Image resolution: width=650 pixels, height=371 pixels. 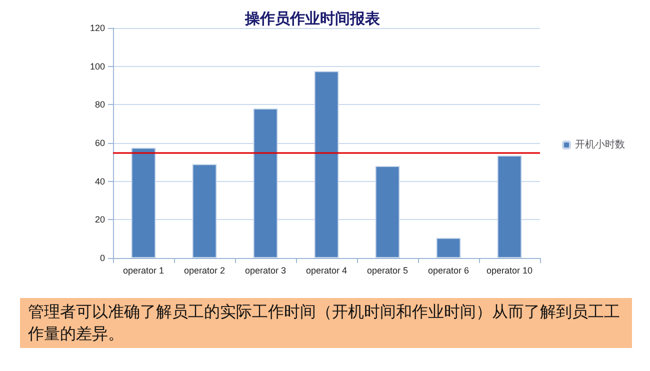 What do you see at coordinates (326, 323) in the screenshot?
I see `text: 管理者可以准确了解员工的实际工作时间（开机时间和作业时间）从而了解到员工工作量的差异。` at bounding box center [326, 323].